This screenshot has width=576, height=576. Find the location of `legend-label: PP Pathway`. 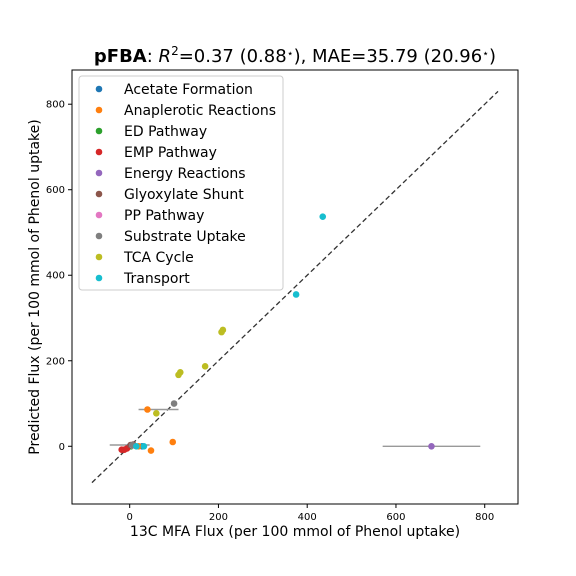

legend-label: PP Pathway is located at coordinates (164, 216).